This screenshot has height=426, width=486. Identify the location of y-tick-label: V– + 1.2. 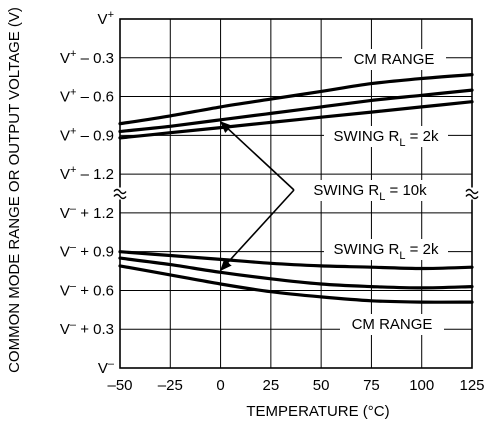
(87, 212).